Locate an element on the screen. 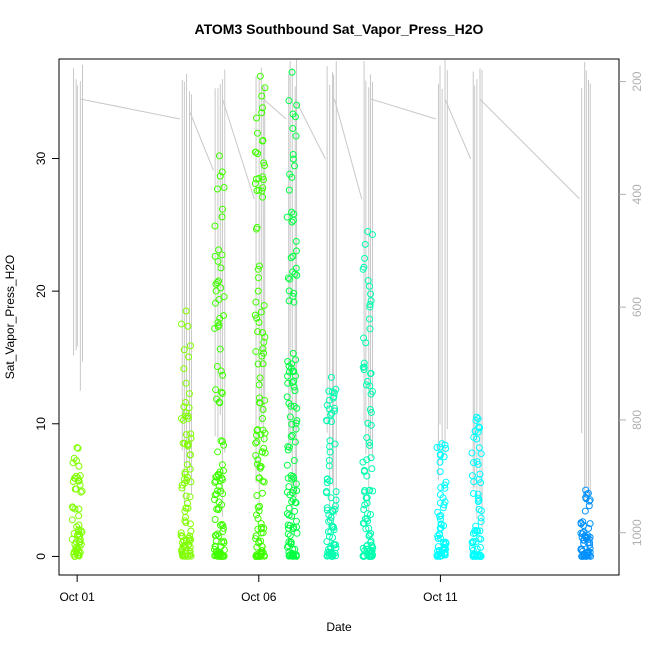  y2-tick-label: 1000 is located at coordinates (637, 532).